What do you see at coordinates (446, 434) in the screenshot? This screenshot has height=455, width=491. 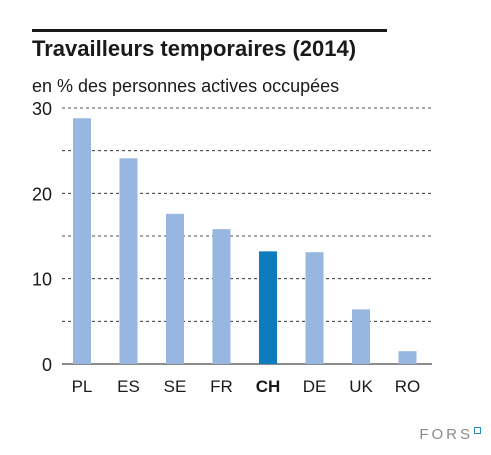 I see `logo-text: FORS` at bounding box center [446, 434].